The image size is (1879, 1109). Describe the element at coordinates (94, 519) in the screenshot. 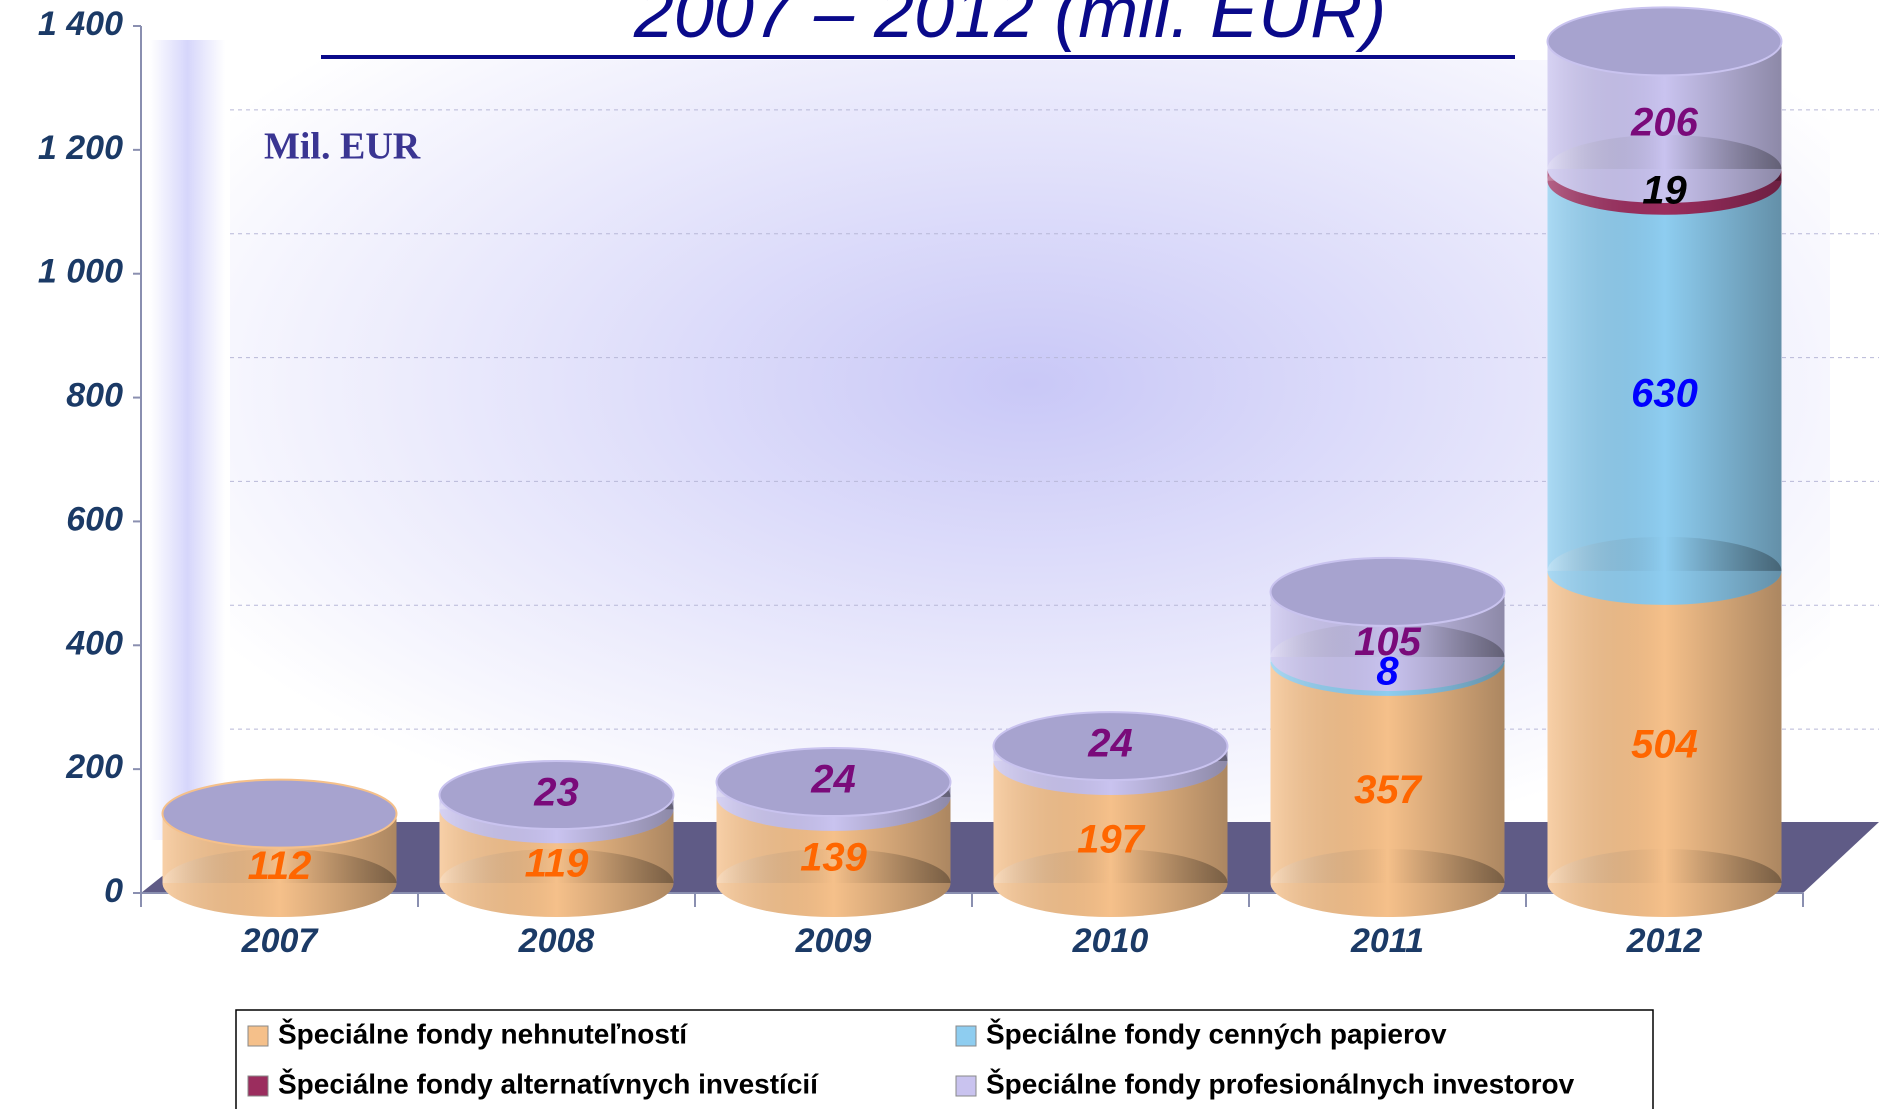

I see `y-tick-label: 600` at that location.